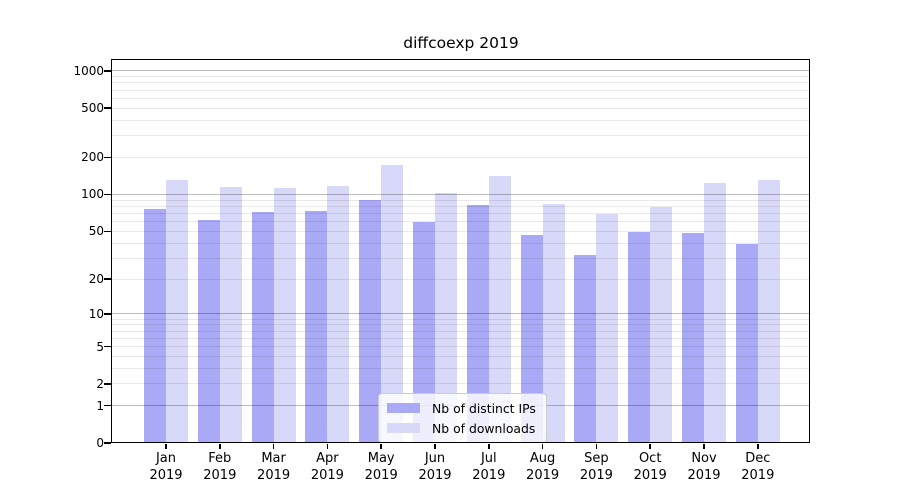 The height and width of the screenshot is (500, 900). Describe the element at coordinates (100, 443) in the screenshot. I see `y-tick-label-0: 0` at that location.